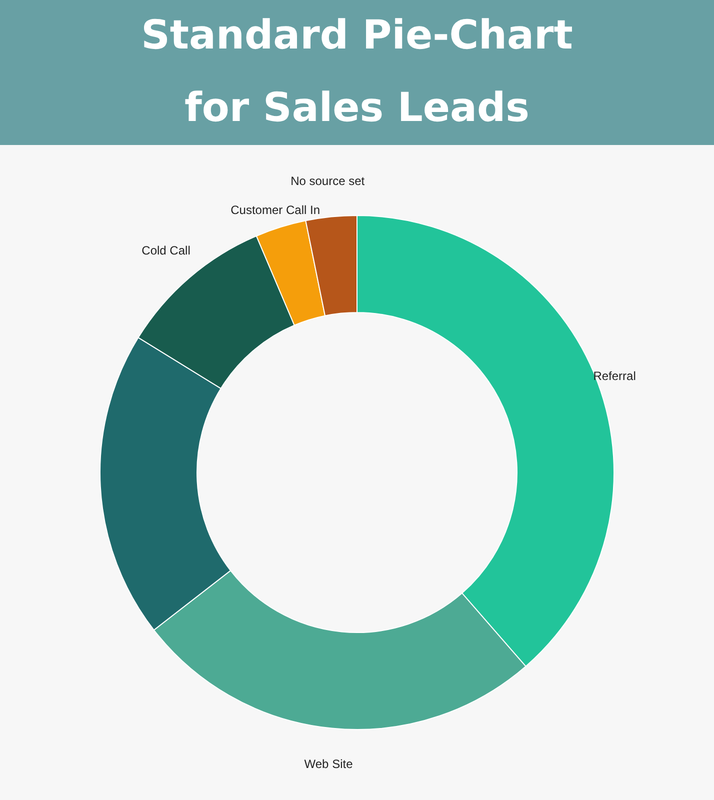  Describe the element at coordinates (357, 71) in the screenshot. I see `chart-title: Standard Pie-Chart for Sales Leads` at that location.